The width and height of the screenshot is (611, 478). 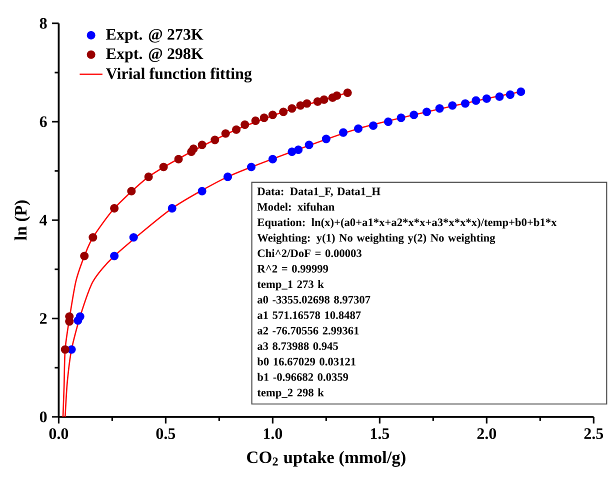 I want to click on annotation: R^2 = 0.99999, so click(x=292, y=268).